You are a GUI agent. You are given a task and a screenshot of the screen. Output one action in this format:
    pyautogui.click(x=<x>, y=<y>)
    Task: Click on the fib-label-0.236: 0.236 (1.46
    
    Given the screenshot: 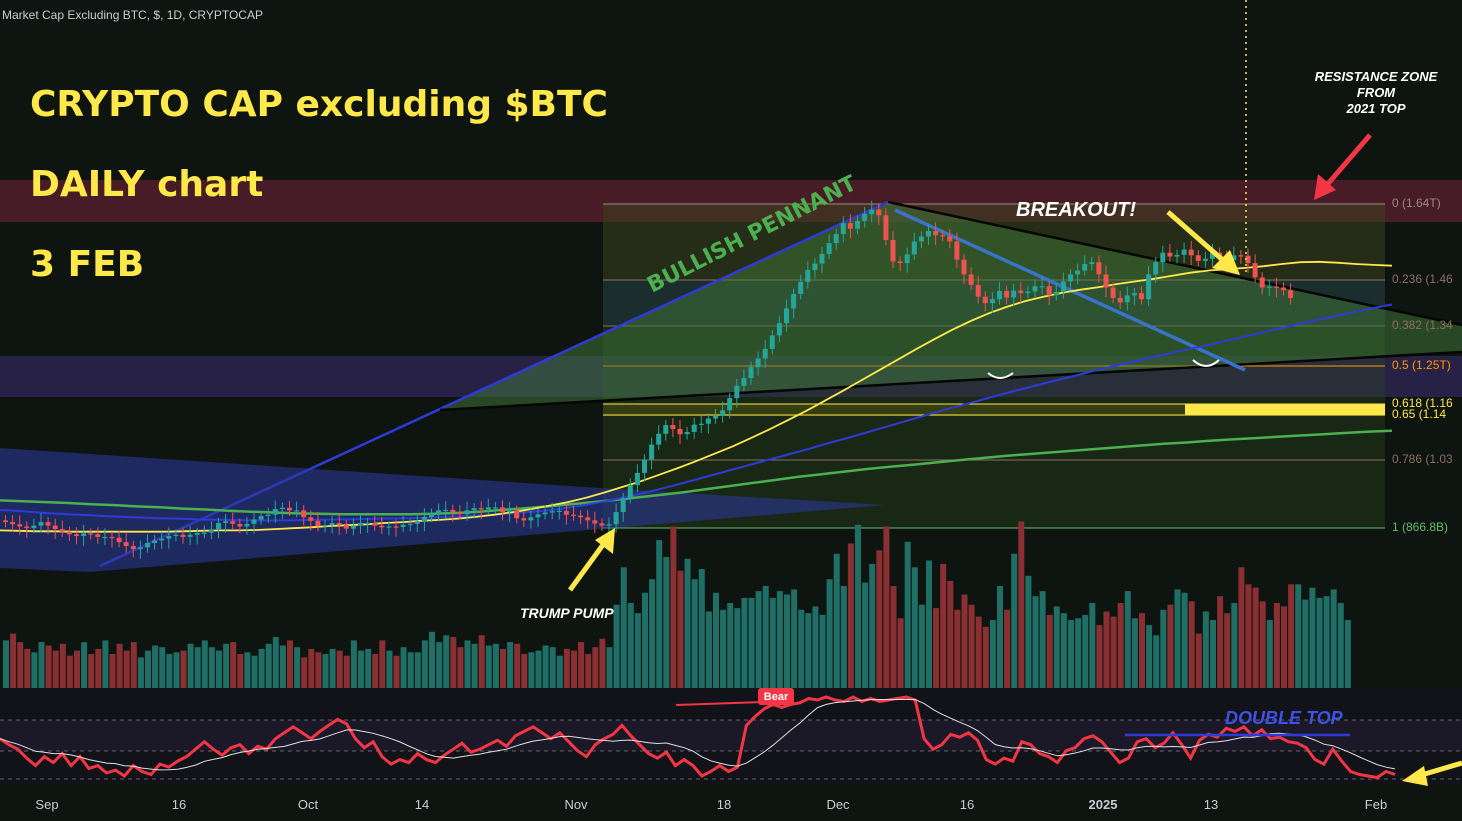 What is the action you would take?
    pyautogui.click(x=1422, y=279)
    